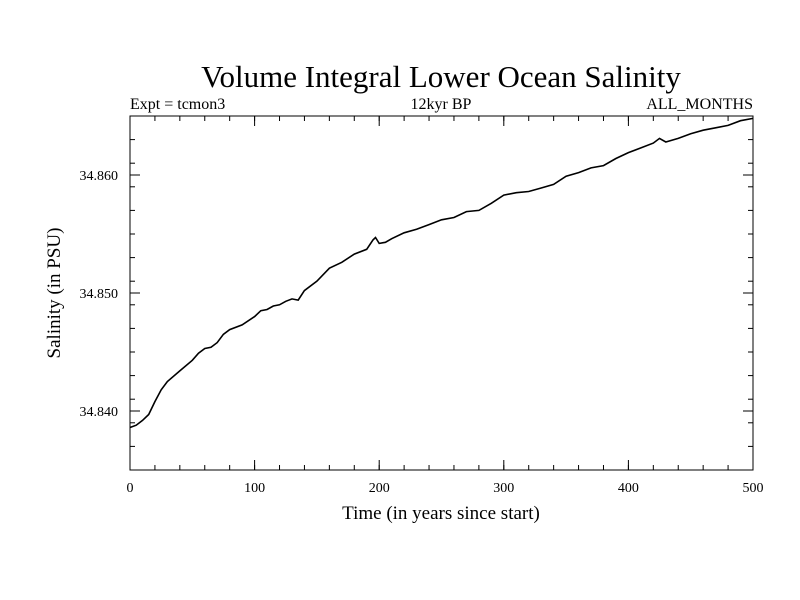 This screenshot has width=800, height=600. Describe the element at coordinates (699, 104) in the screenshot. I see `months-label: ALL_MONTHS` at that location.